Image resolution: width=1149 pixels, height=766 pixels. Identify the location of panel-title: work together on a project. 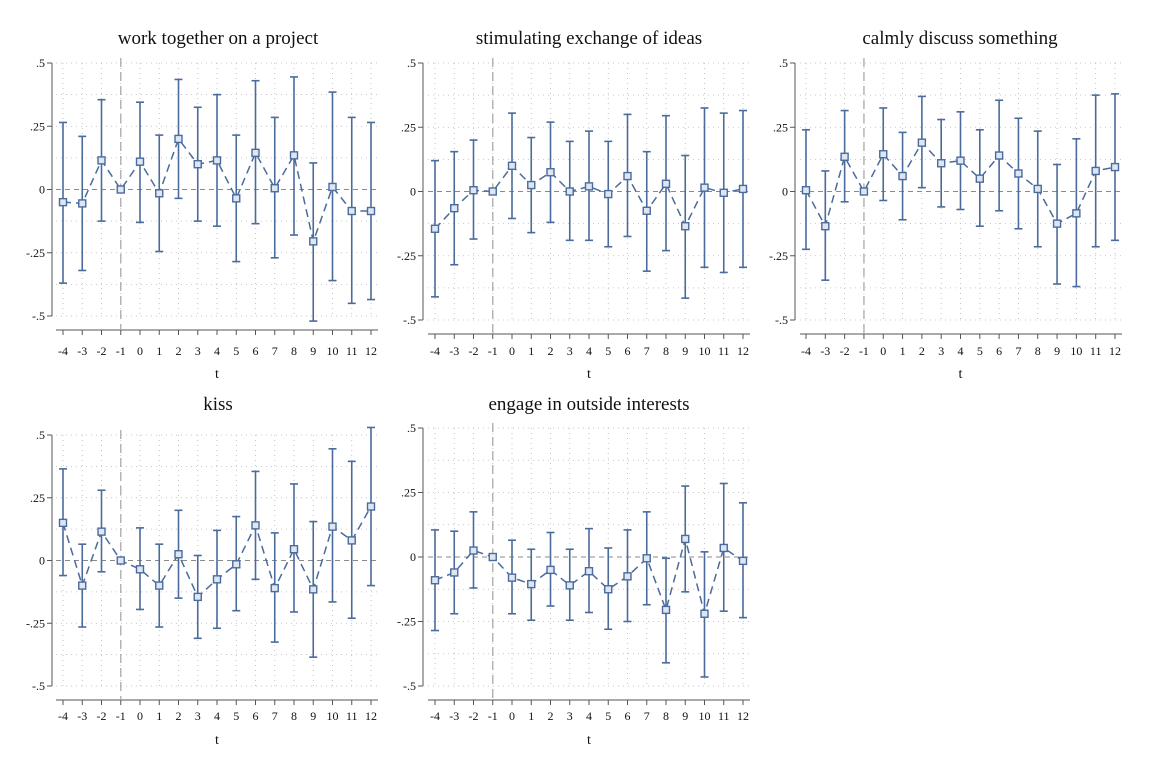
(218, 38).